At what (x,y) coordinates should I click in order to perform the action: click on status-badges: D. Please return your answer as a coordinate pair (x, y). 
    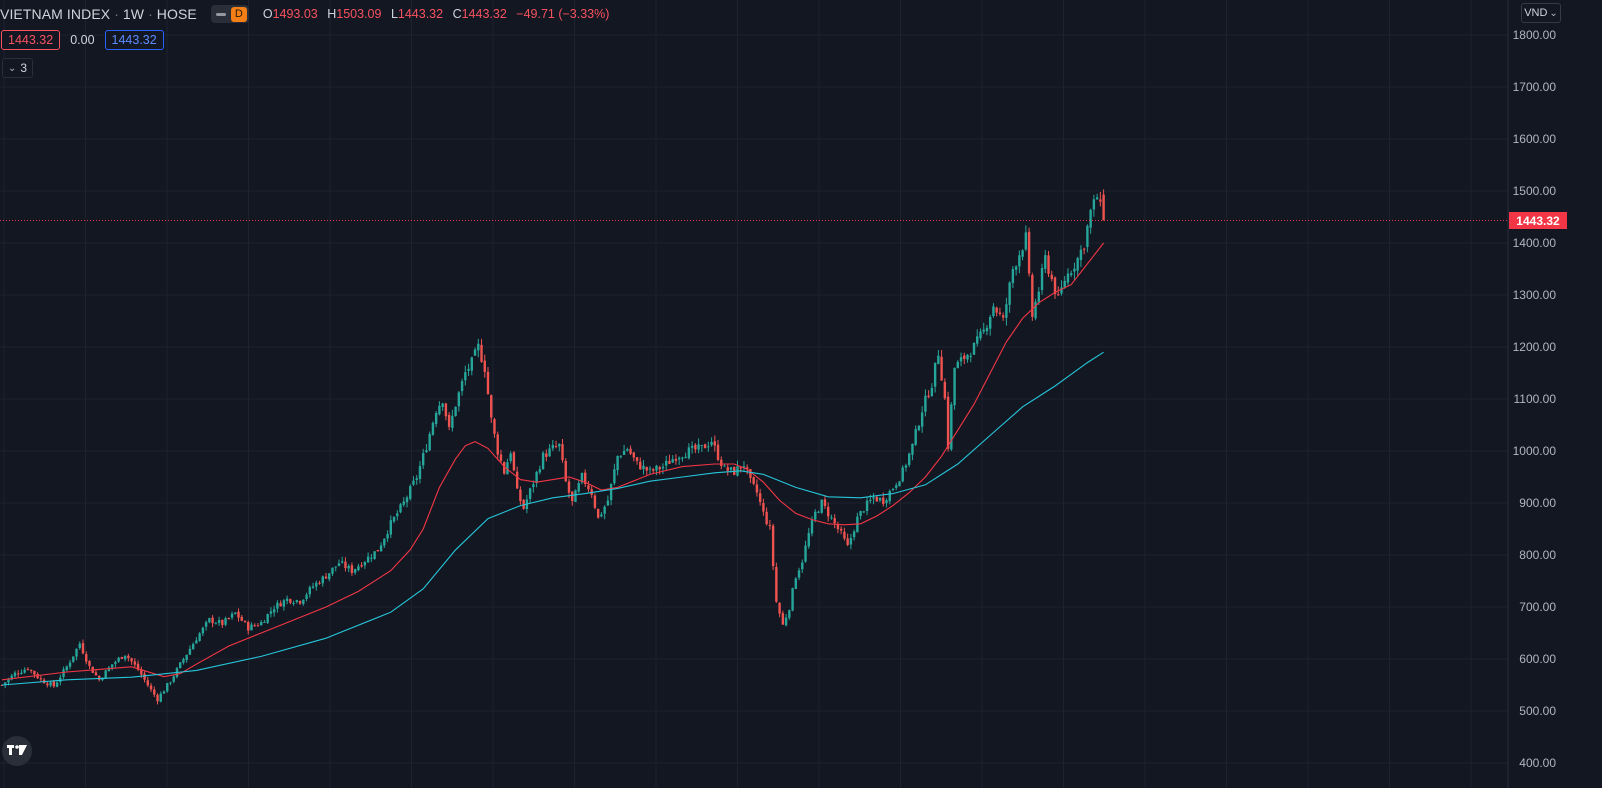
    Looking at the image, I should click on (229, 14).